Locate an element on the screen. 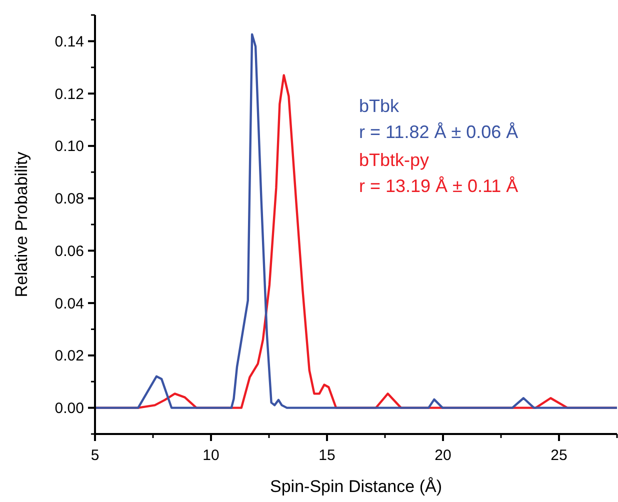  x-tick-label: 25 is located at coordinates (559, 455).